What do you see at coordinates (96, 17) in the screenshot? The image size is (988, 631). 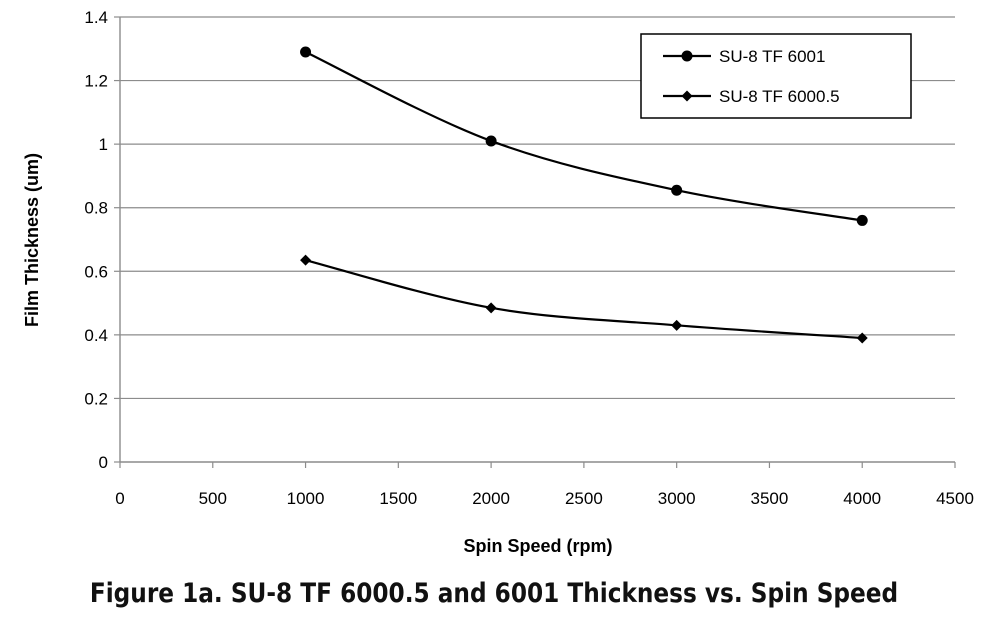 I see `y-tick-label: 1.4` at bounding box center [96, 17].